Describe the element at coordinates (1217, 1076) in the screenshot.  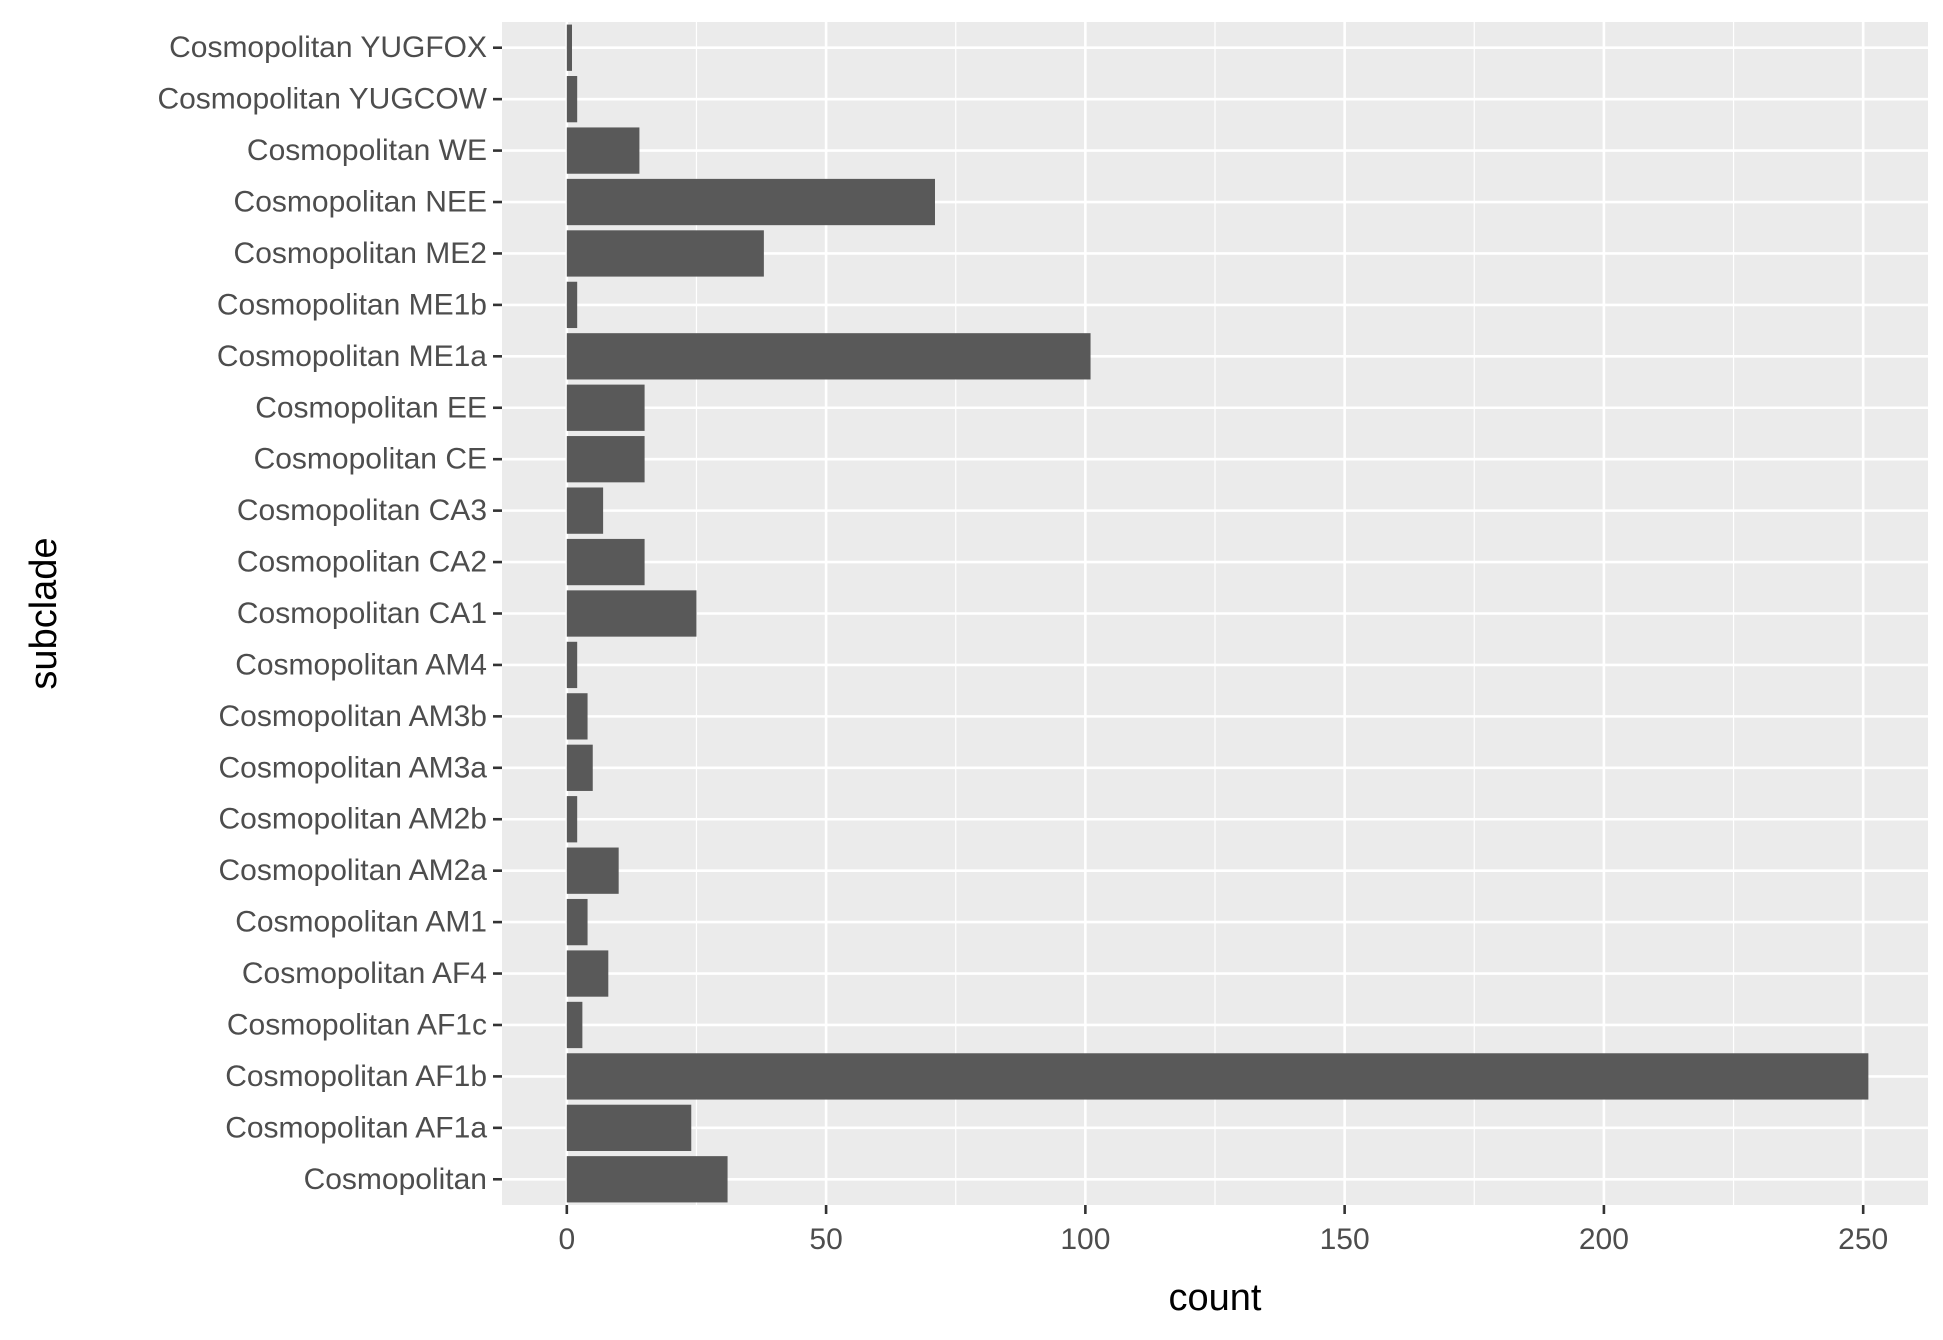
I see `bar-cosmopolitan-af1b` at that location.